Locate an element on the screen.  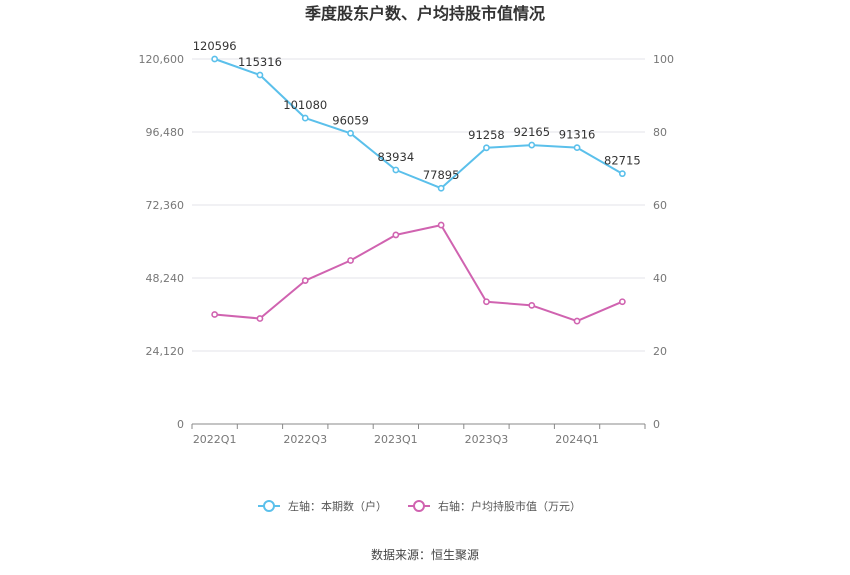
legend-label: 右轴：户均持股市值（万元） is located at coordinates (509, 506).